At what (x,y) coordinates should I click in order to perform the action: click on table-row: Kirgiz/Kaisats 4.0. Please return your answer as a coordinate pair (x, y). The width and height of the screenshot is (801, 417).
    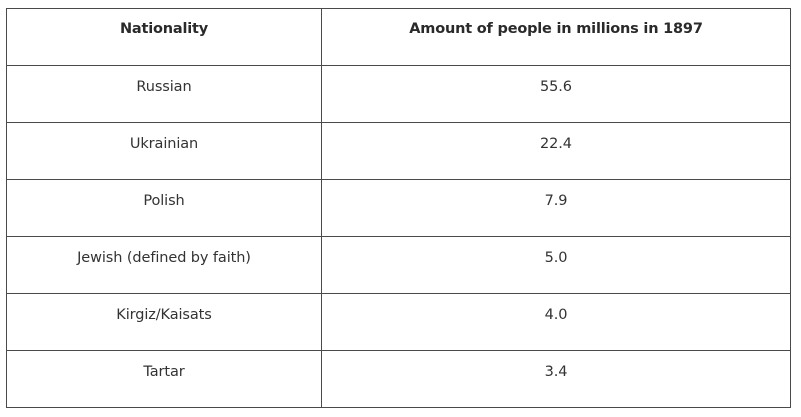
    Looking at the image, I should click on (398, 322).